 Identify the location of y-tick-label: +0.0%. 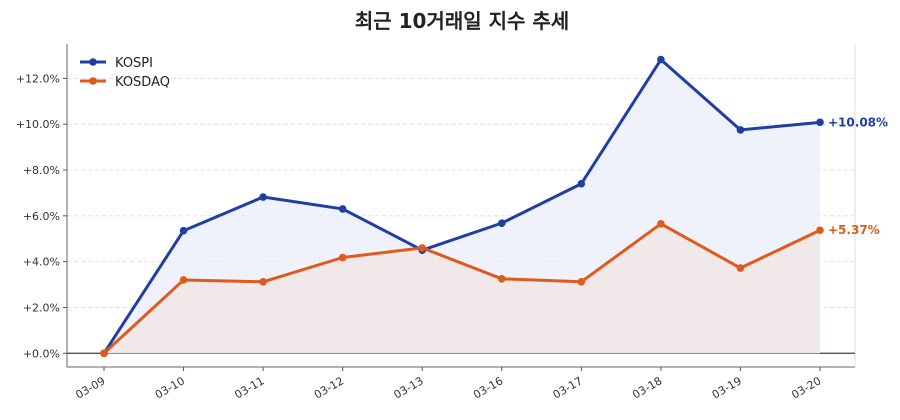
(41, 353).